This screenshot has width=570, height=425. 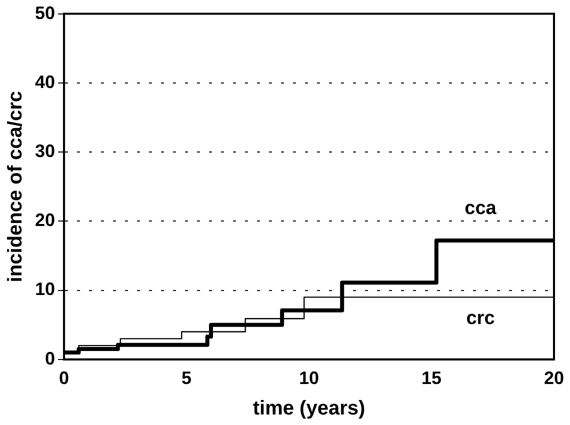 What do you see at coordinates (309, 409) in the screenshot?
I see `x-axis-title: time (years)` at bounding box center [309, 409].